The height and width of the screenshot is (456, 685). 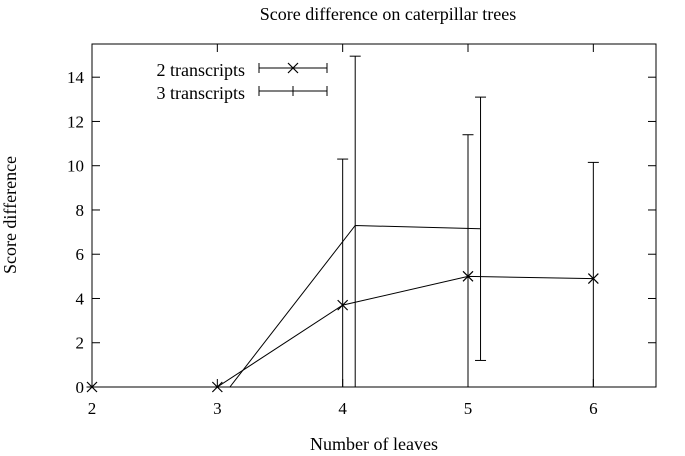 I want to click on y-tick-label: 14, so click(x=76, y=77).